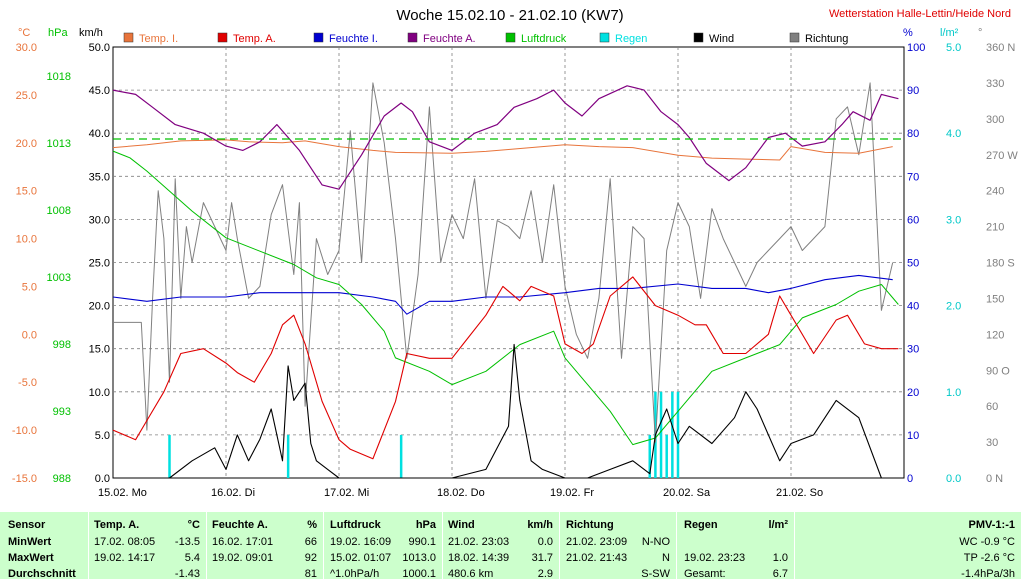 The height and width of the screenshot is (579, 1021). I want to click on humidity-tick-label: 70, so click(913, 177).